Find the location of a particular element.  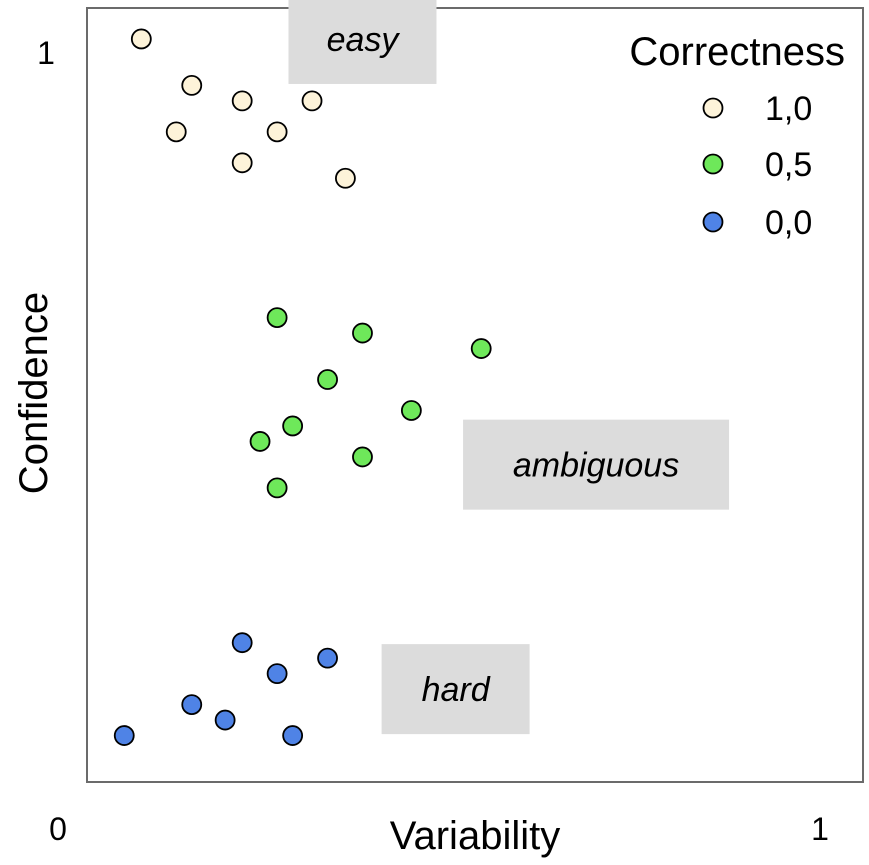

annotation-label-hard: hard is located at coordinates (456, 690).